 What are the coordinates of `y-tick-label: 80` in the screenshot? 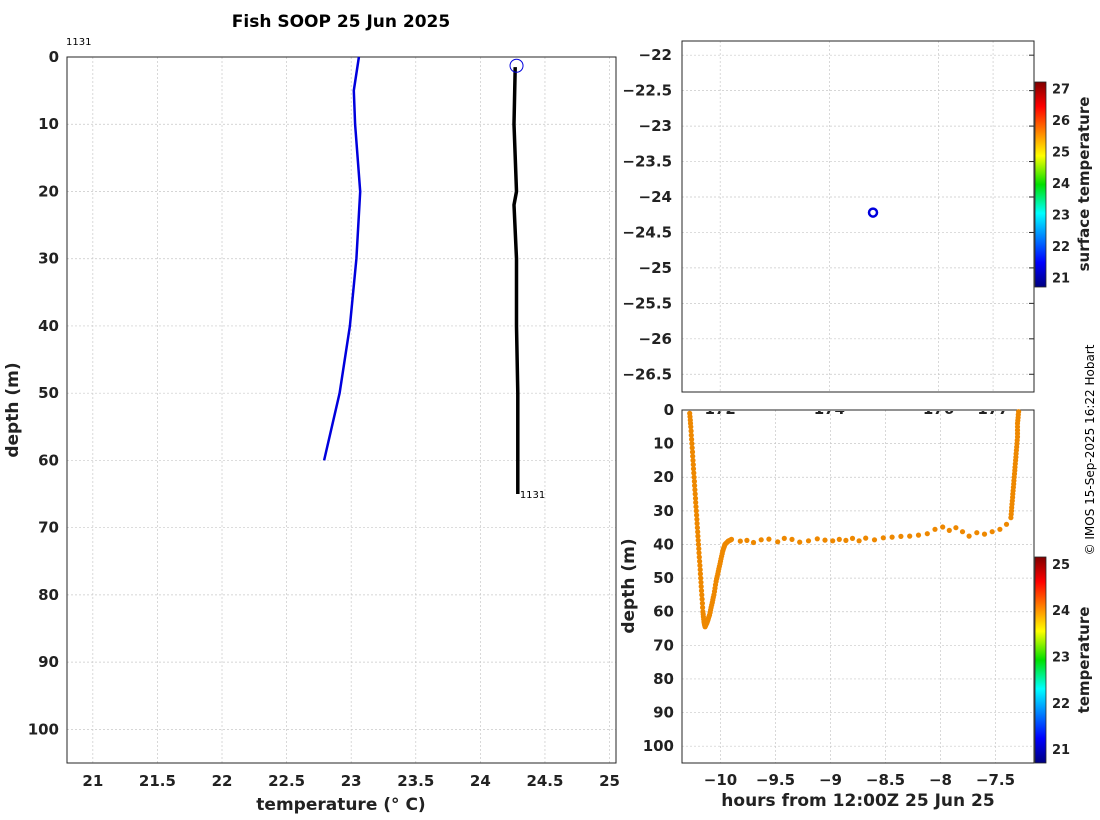 It's located at (48, 595).